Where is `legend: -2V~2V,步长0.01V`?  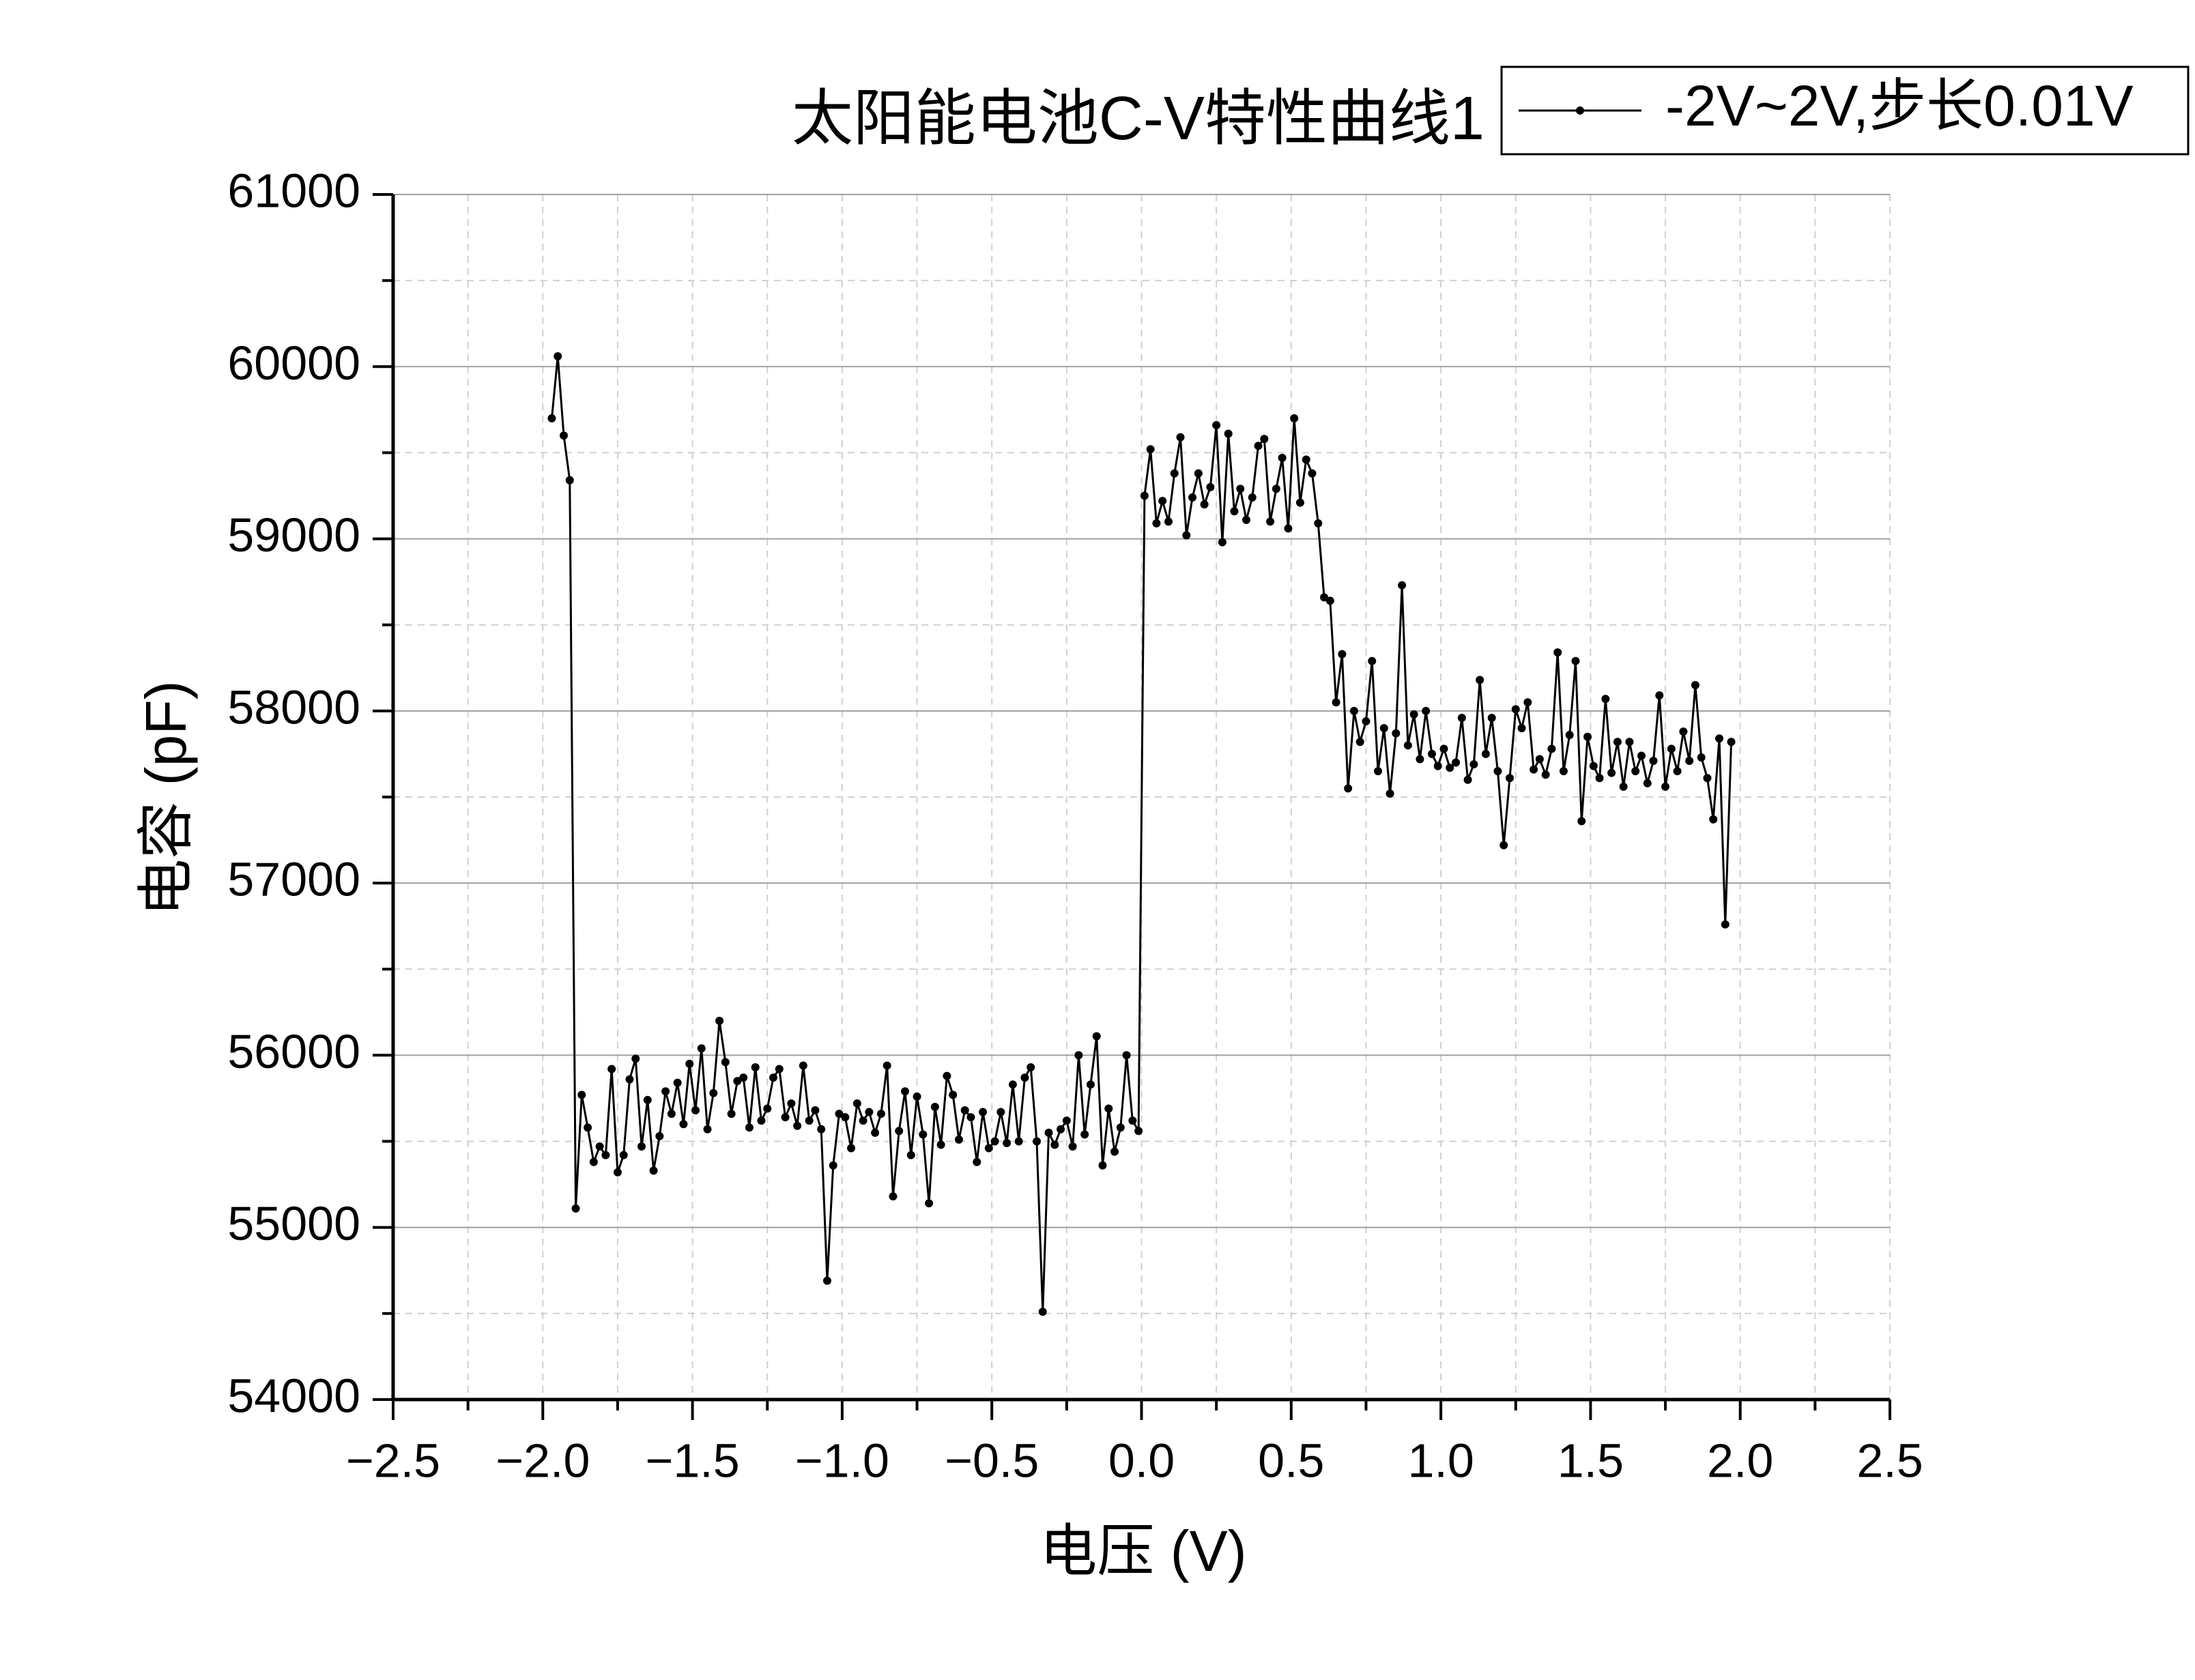
legend: -2V~2V,步长0.01V is located at coordinates (1845, 111).